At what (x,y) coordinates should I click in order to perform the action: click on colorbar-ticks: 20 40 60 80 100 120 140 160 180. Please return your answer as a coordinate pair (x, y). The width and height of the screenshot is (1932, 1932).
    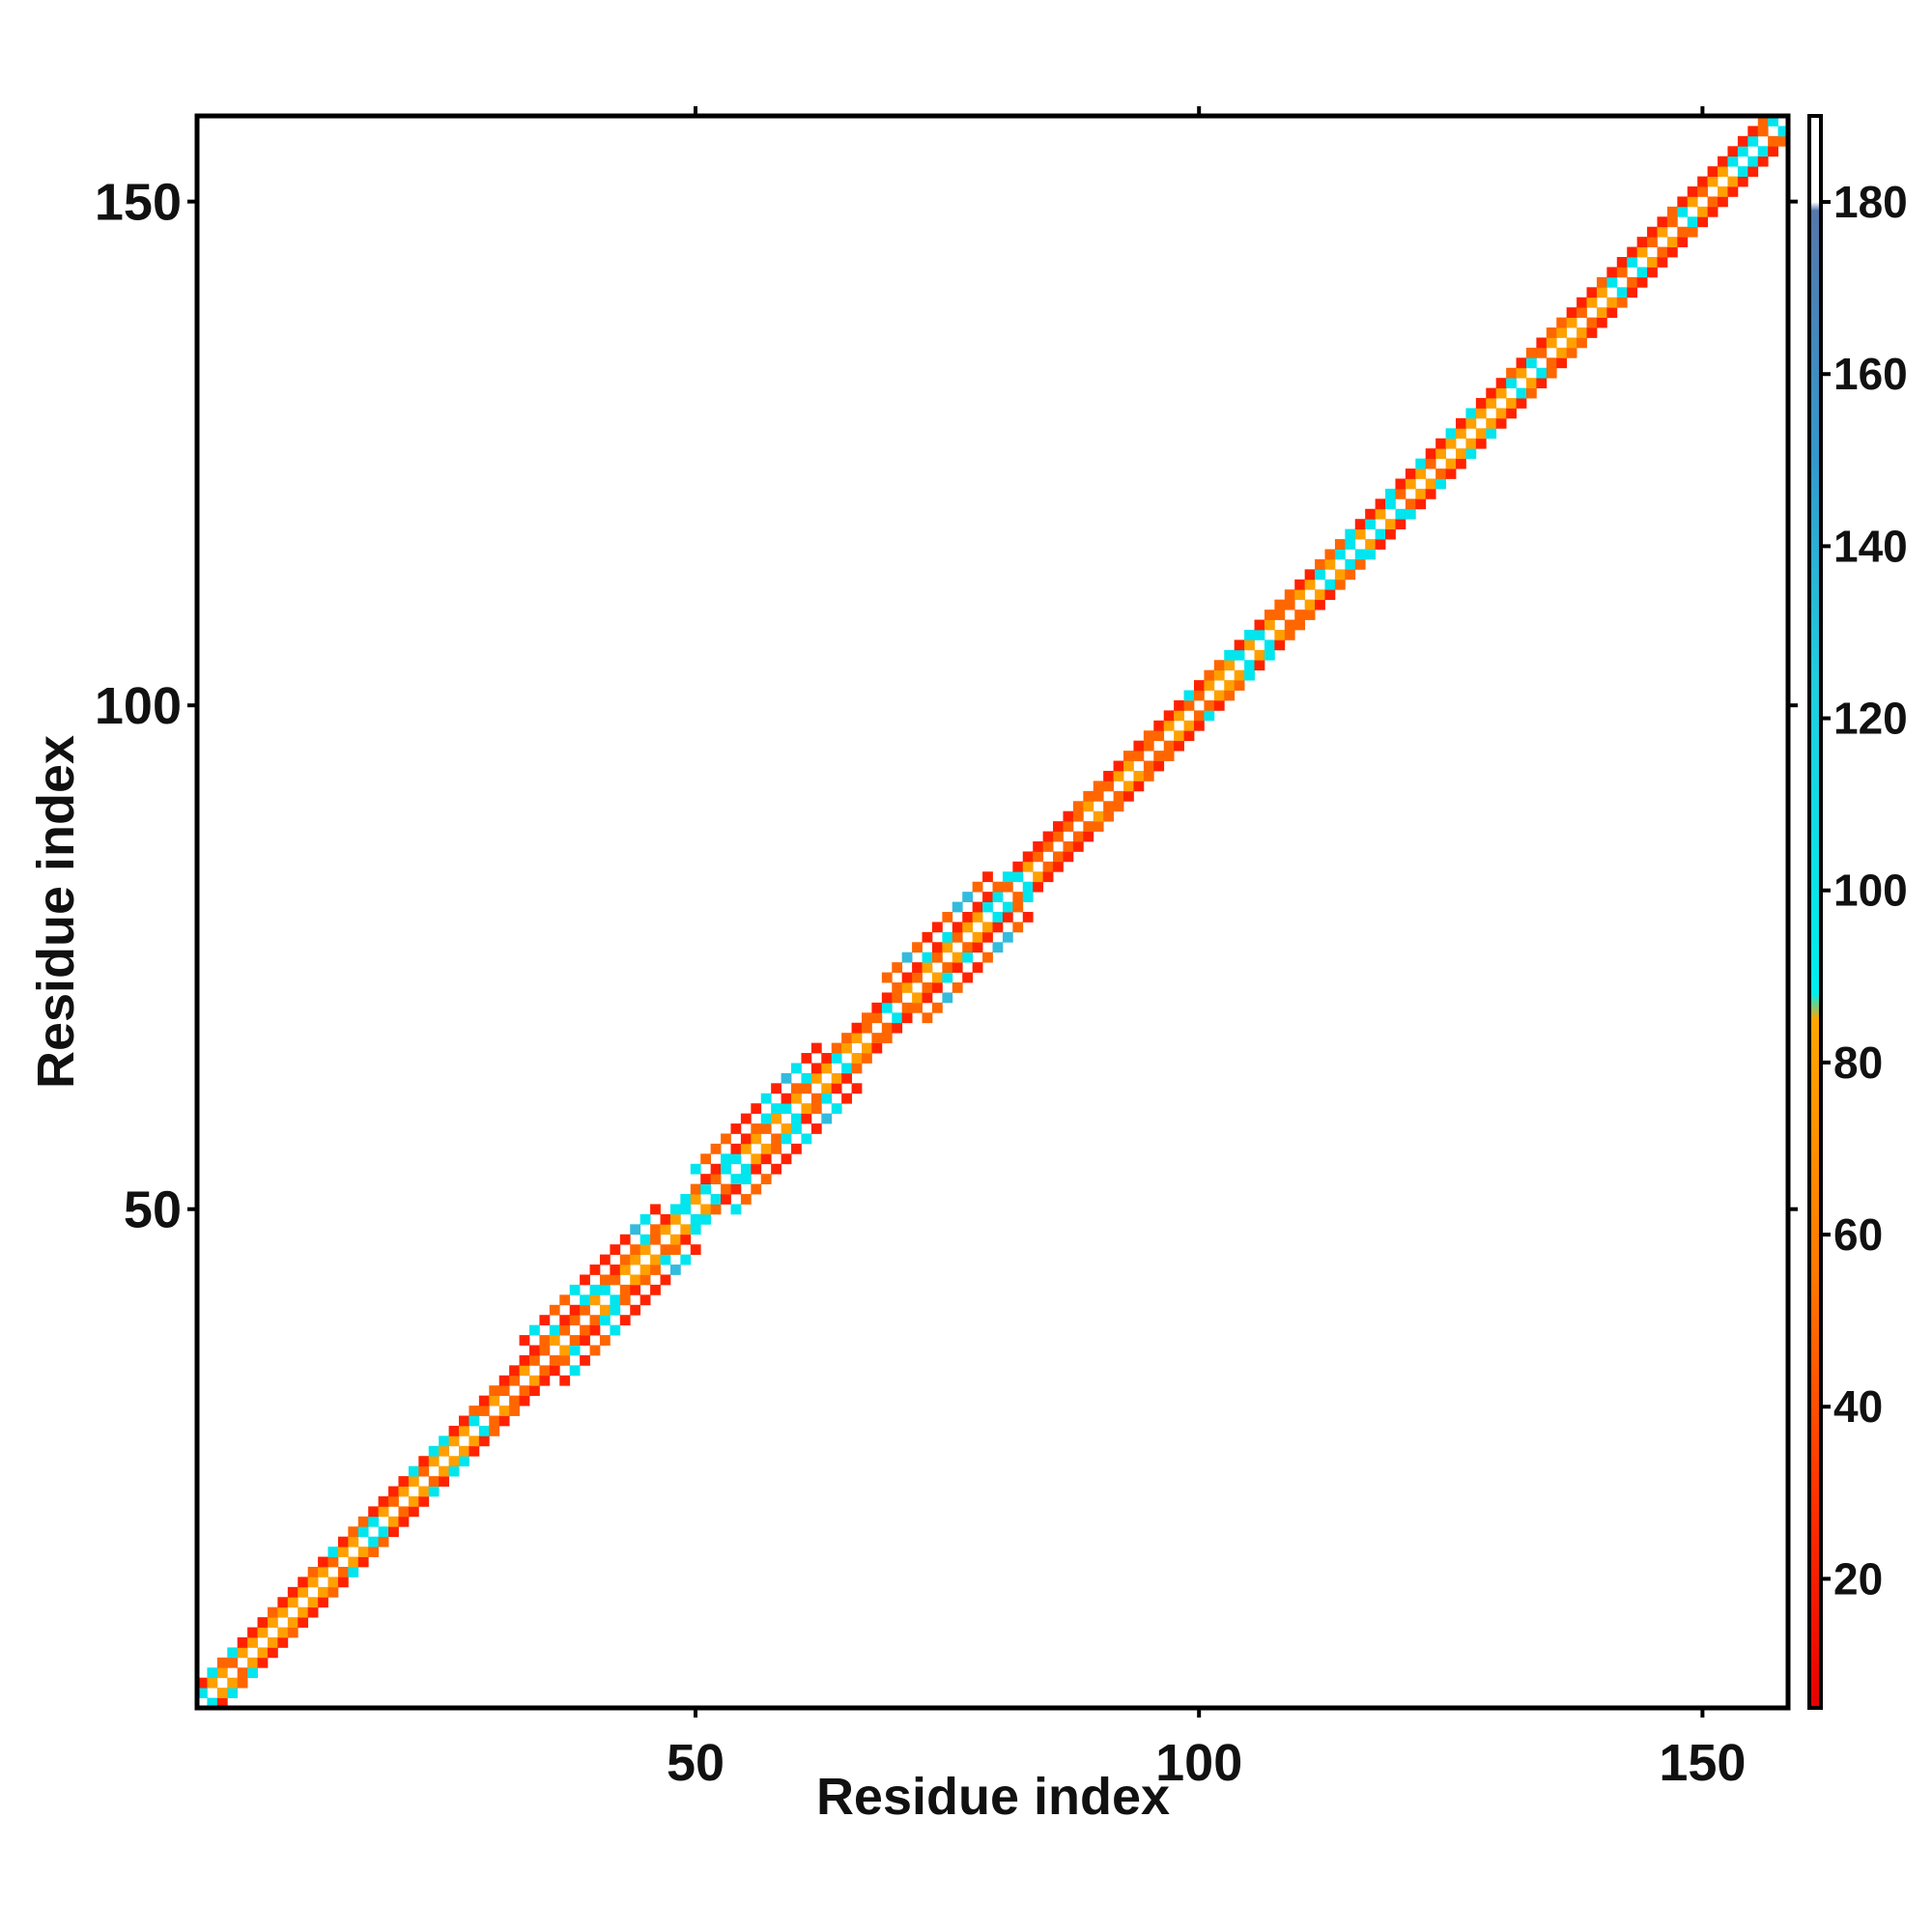
    Looking at the image, I should click on (1864, 890).